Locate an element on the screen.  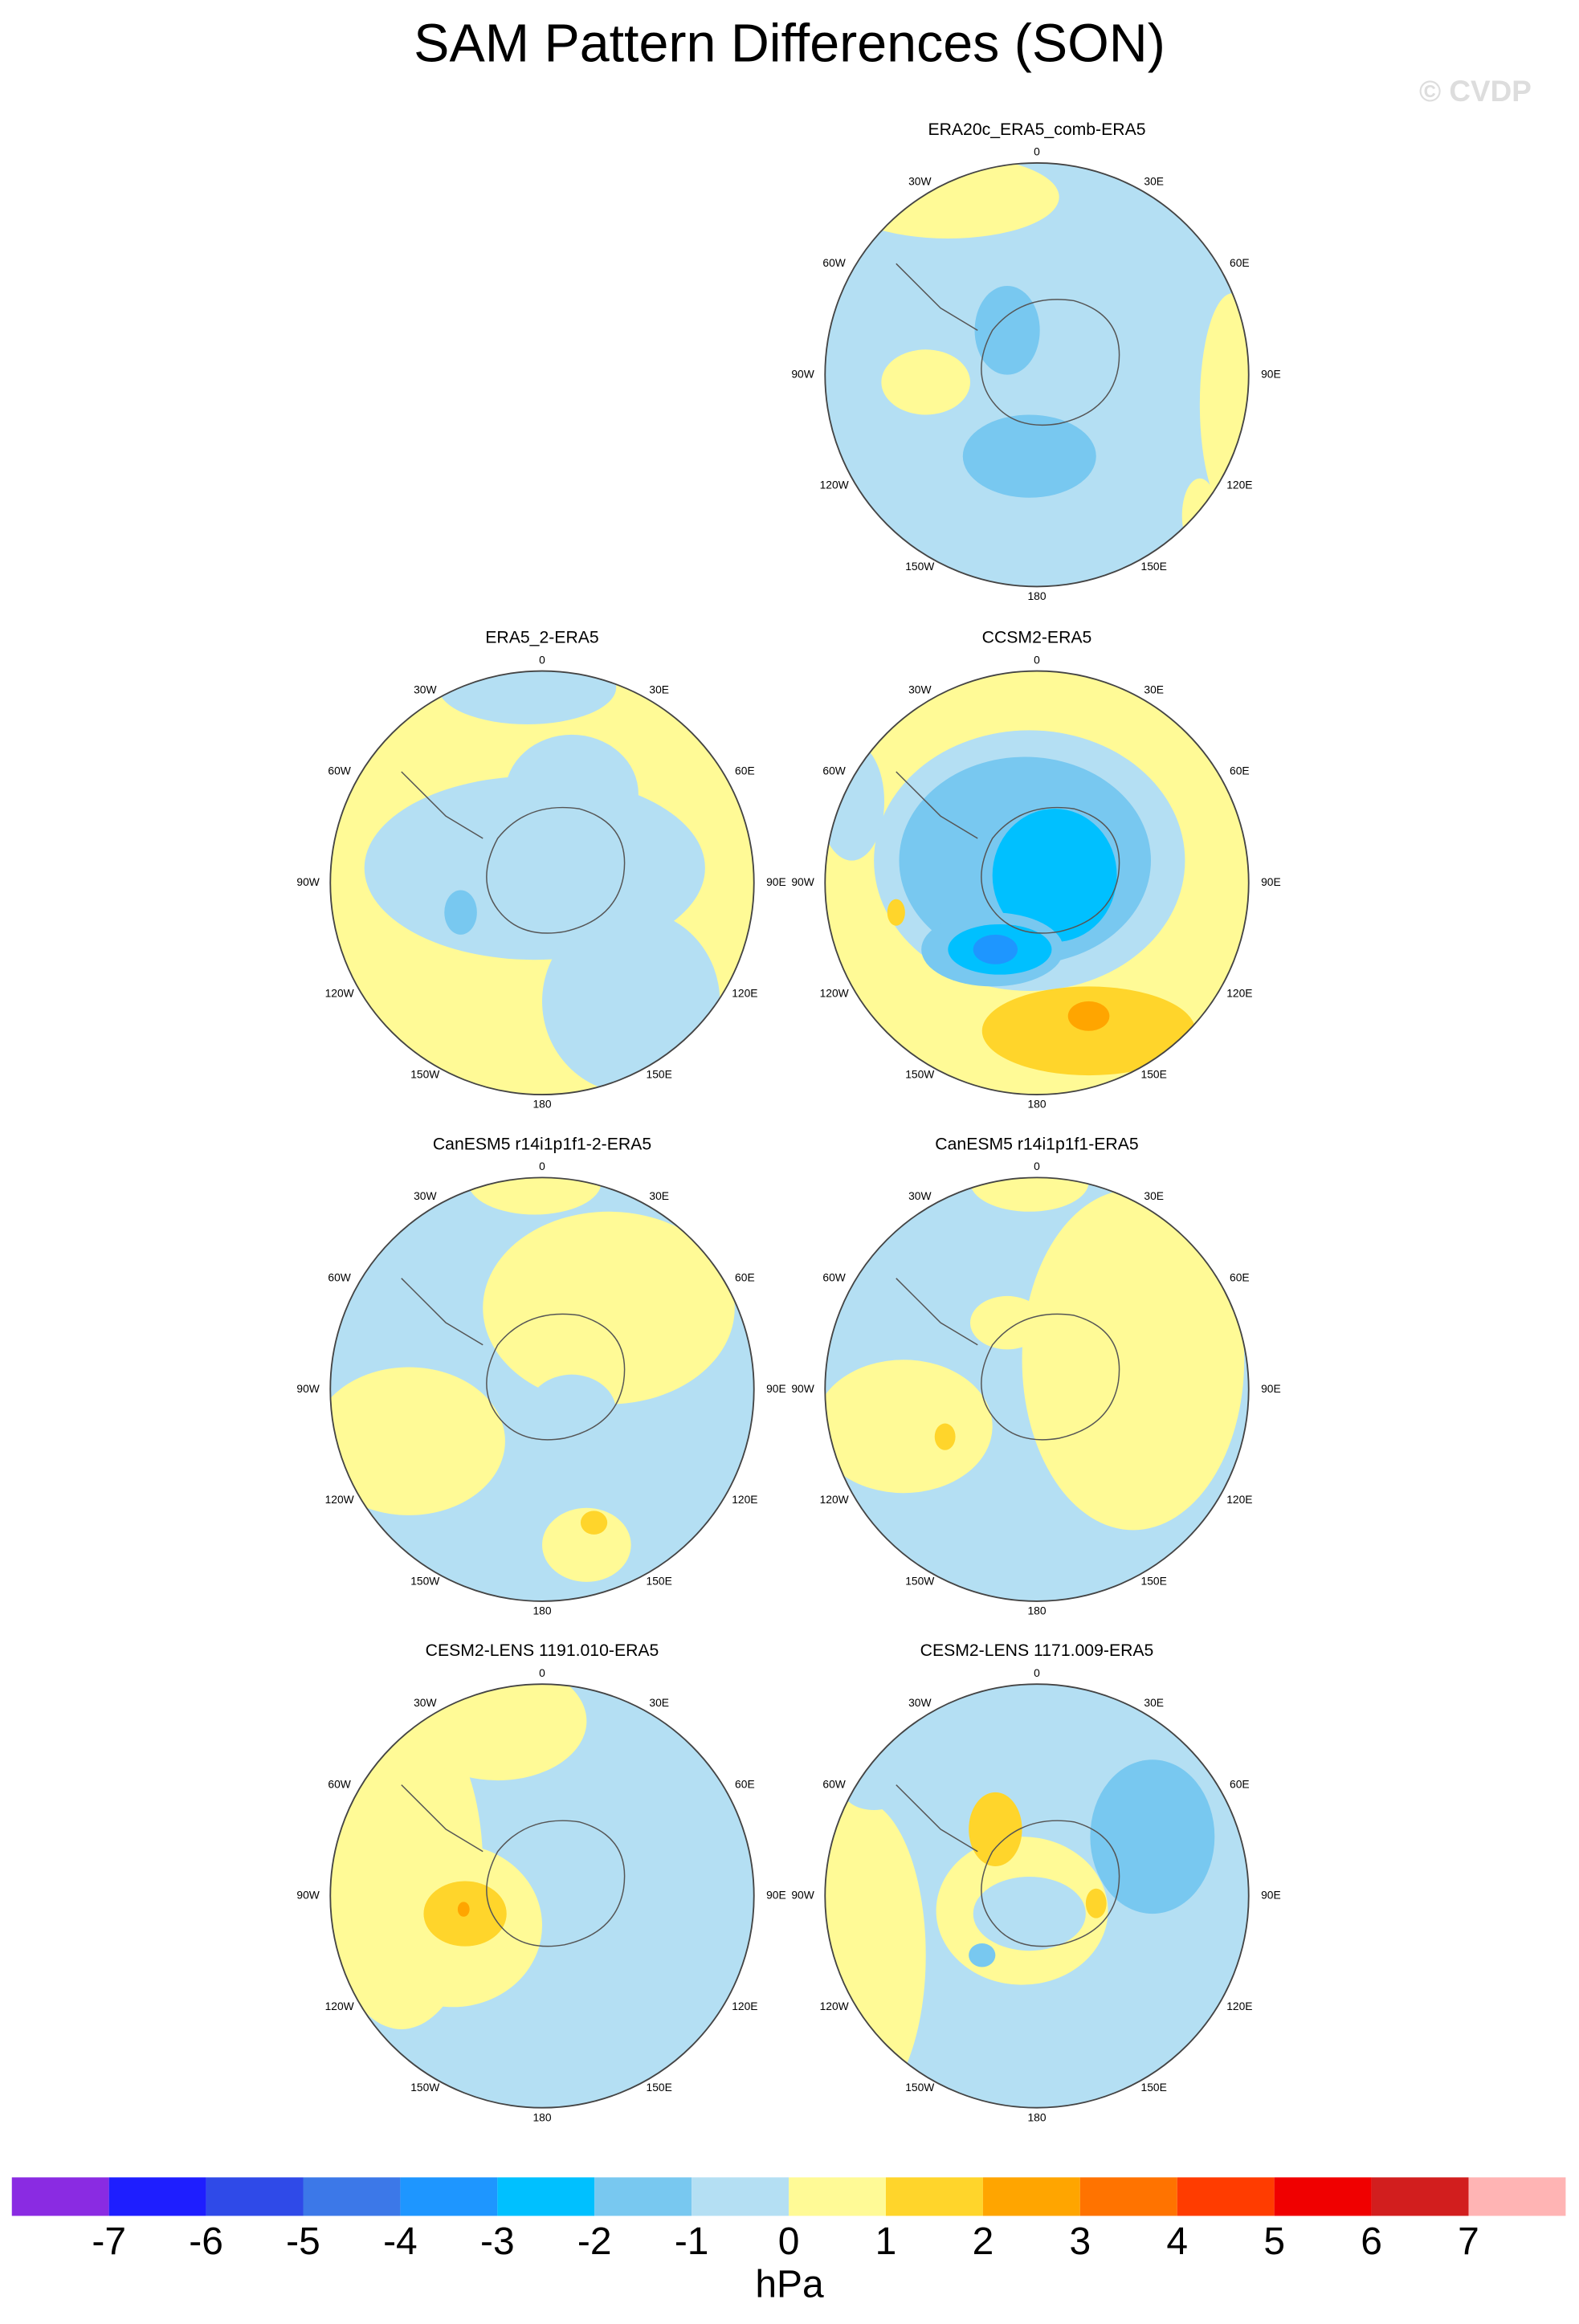
colorbar-label: -7 is located at coordinates (109, 2242).